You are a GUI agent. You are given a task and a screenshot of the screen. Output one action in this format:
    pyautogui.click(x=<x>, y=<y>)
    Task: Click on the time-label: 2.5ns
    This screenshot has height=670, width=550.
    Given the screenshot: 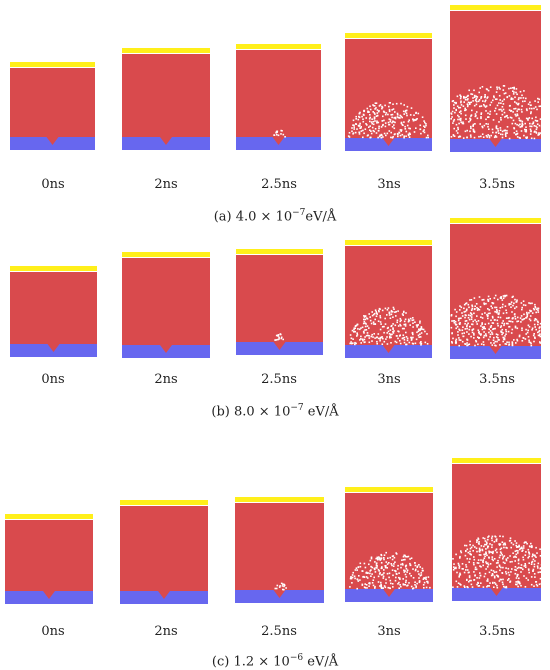 What is the action you would take?
    pyautogui.click(x=279, y=631)
    